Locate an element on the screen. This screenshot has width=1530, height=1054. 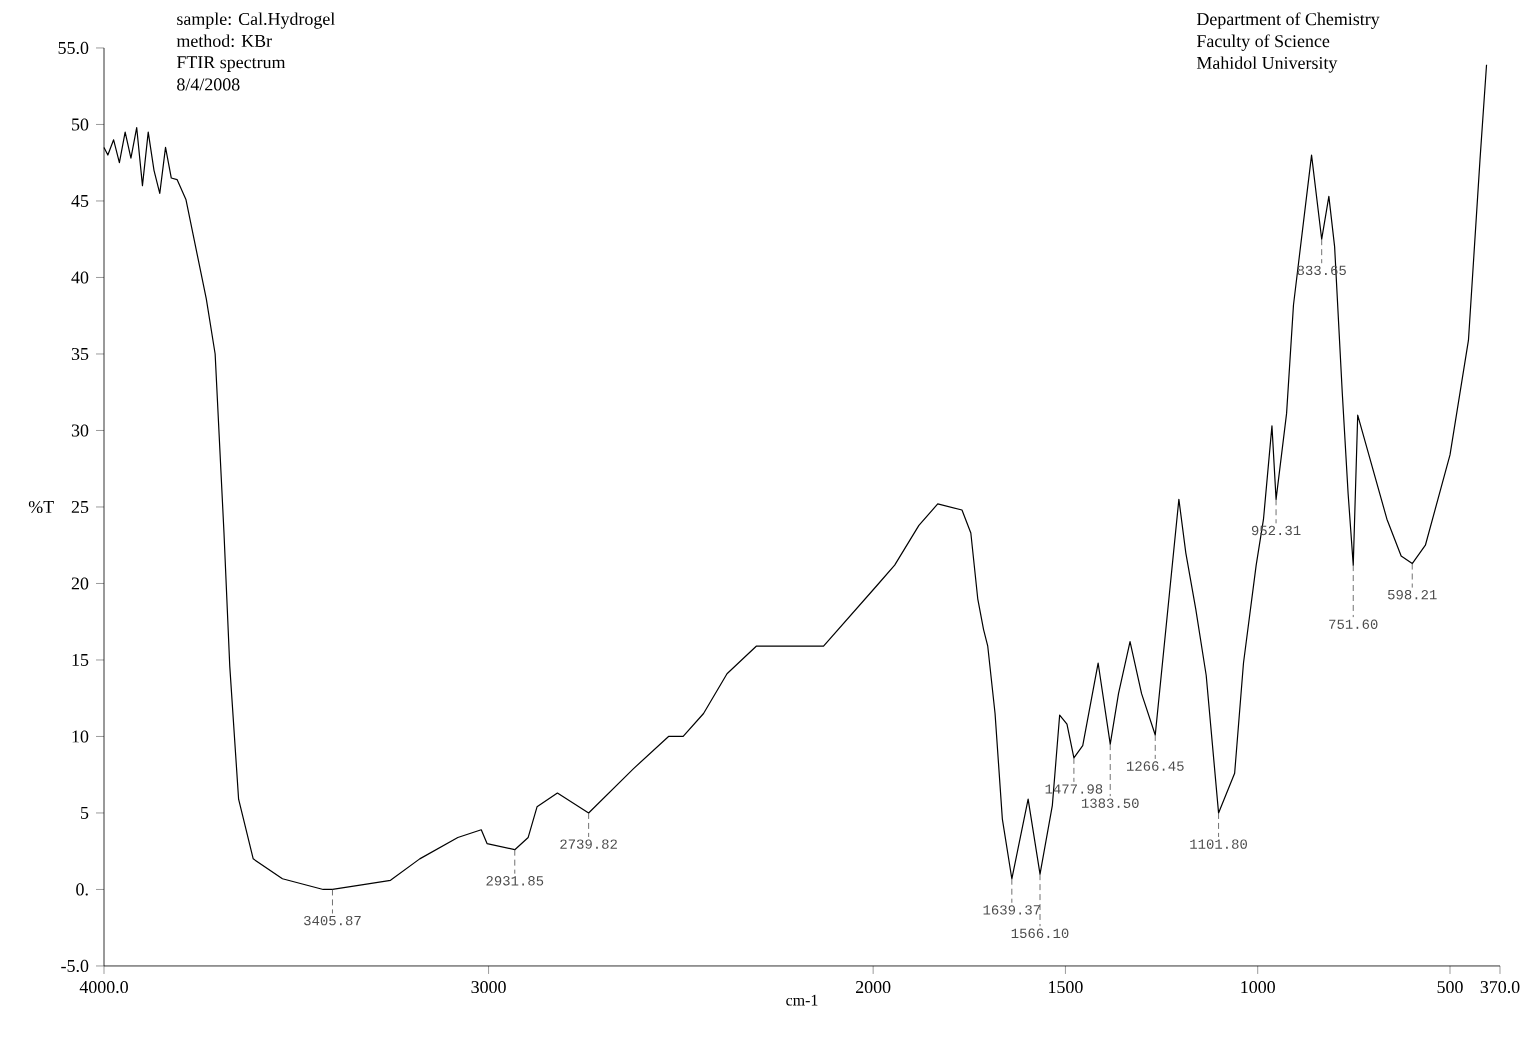
text: method: KBr is located at coordinates (224, 41).